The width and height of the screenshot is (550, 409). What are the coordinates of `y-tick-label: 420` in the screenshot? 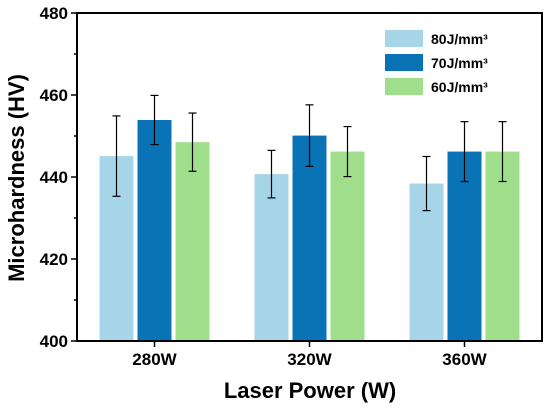 It's located at (54, 259).